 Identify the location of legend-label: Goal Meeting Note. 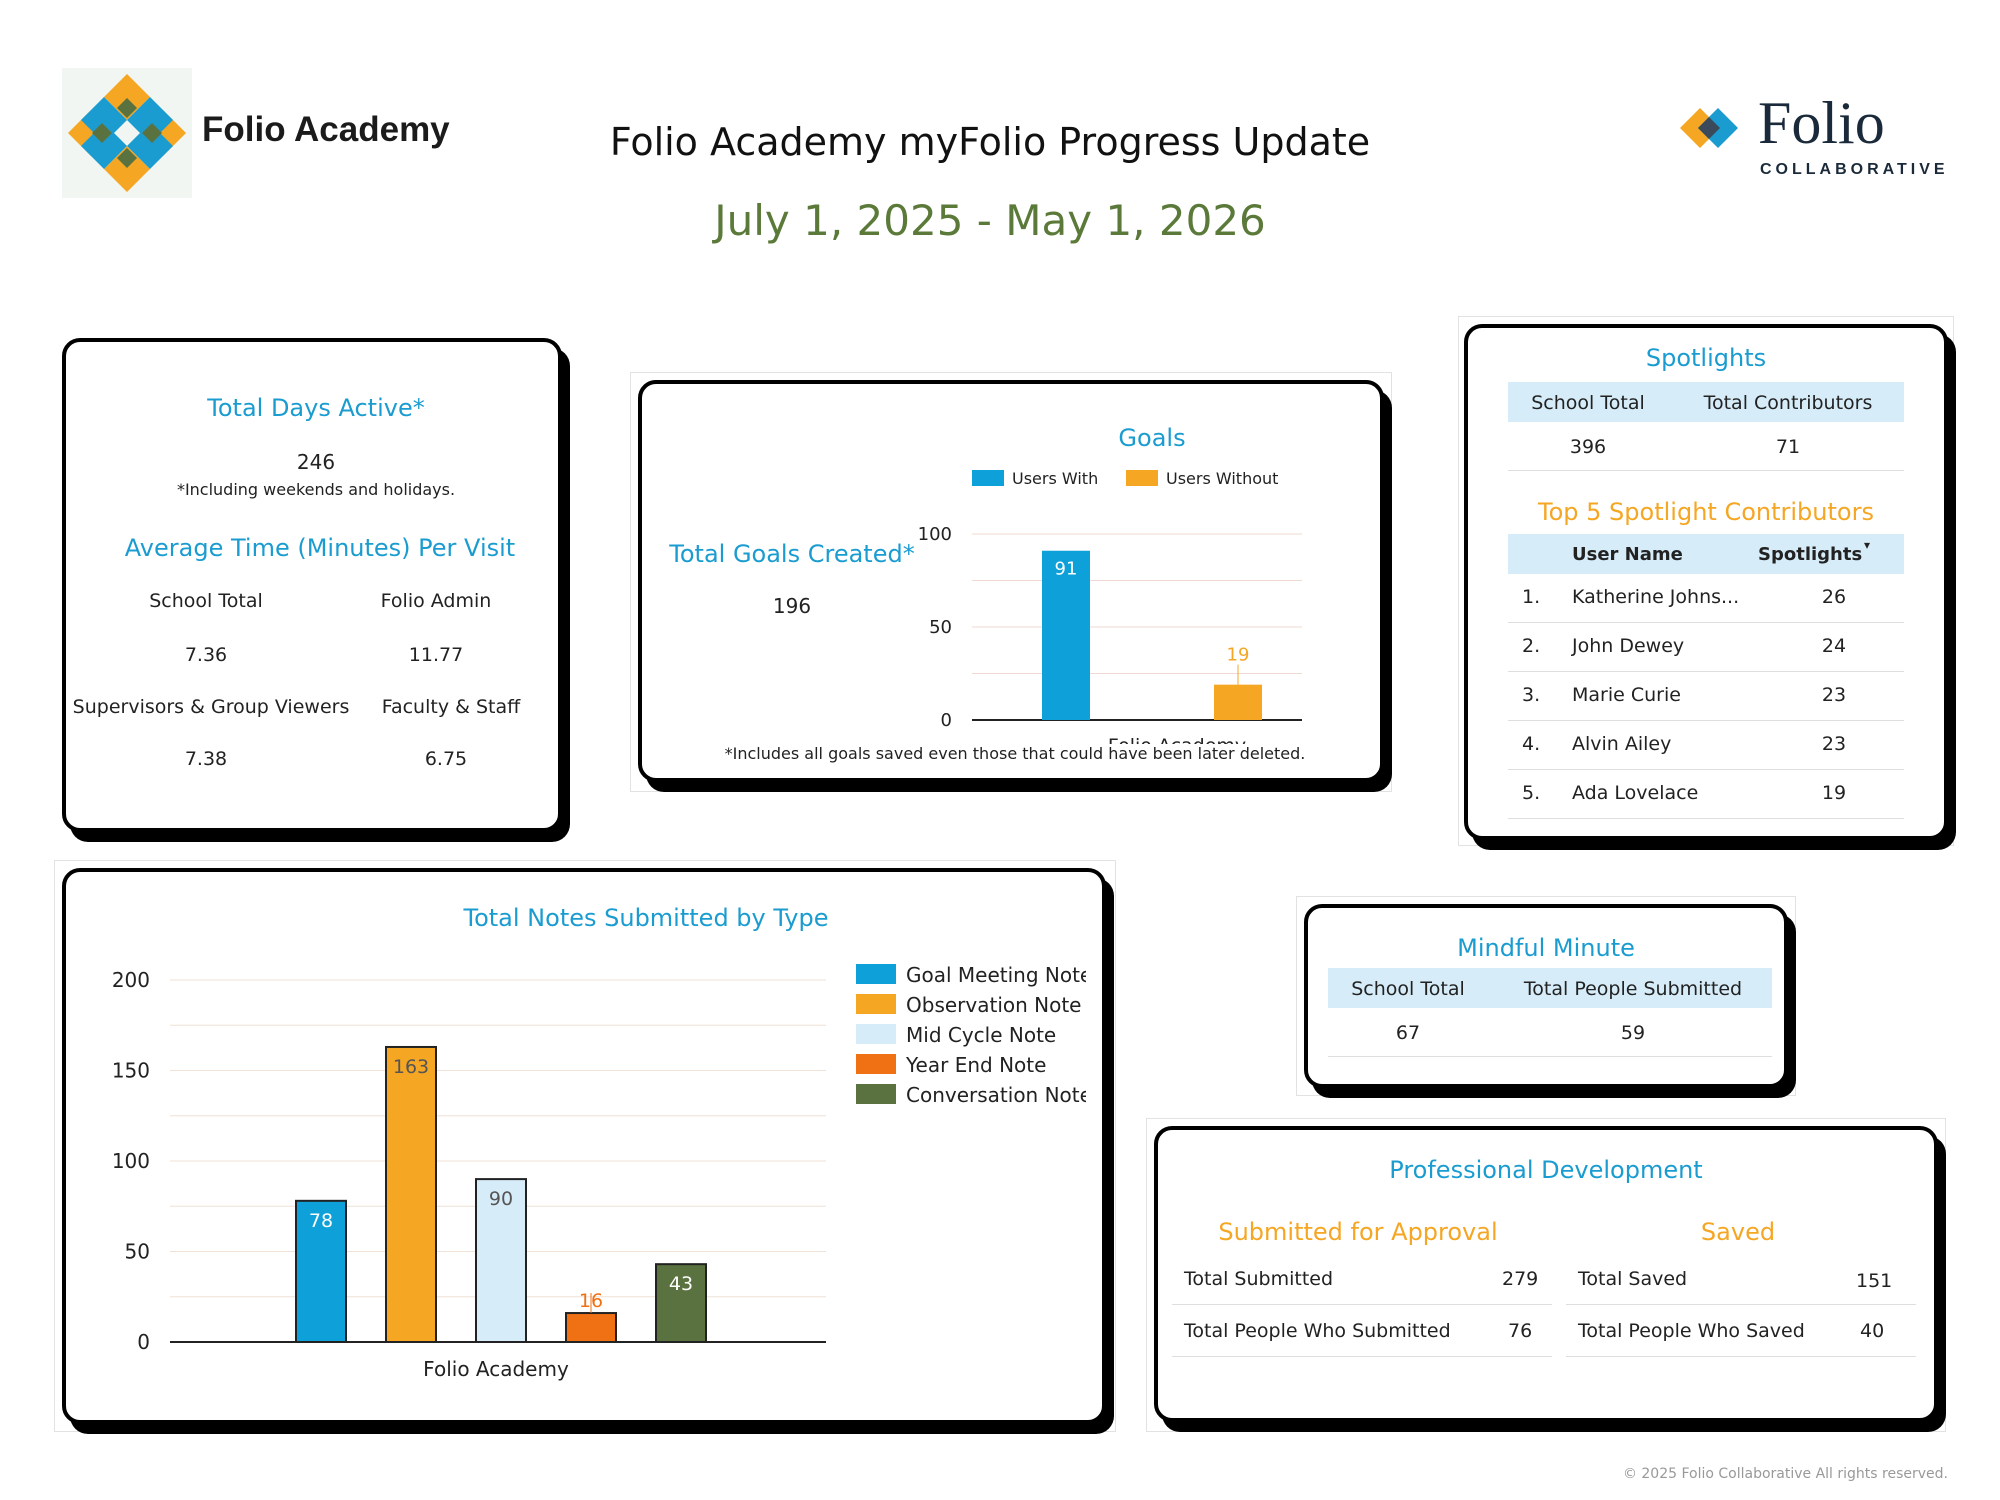
(996, 975).